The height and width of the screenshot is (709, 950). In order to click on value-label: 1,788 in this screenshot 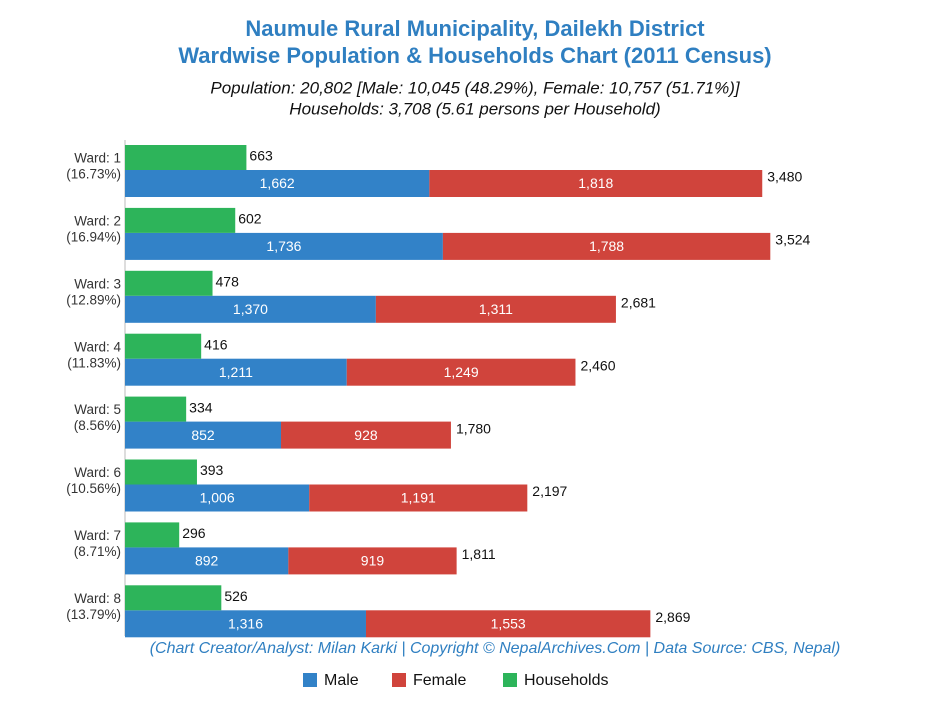, I will do `click(606, 246)`.